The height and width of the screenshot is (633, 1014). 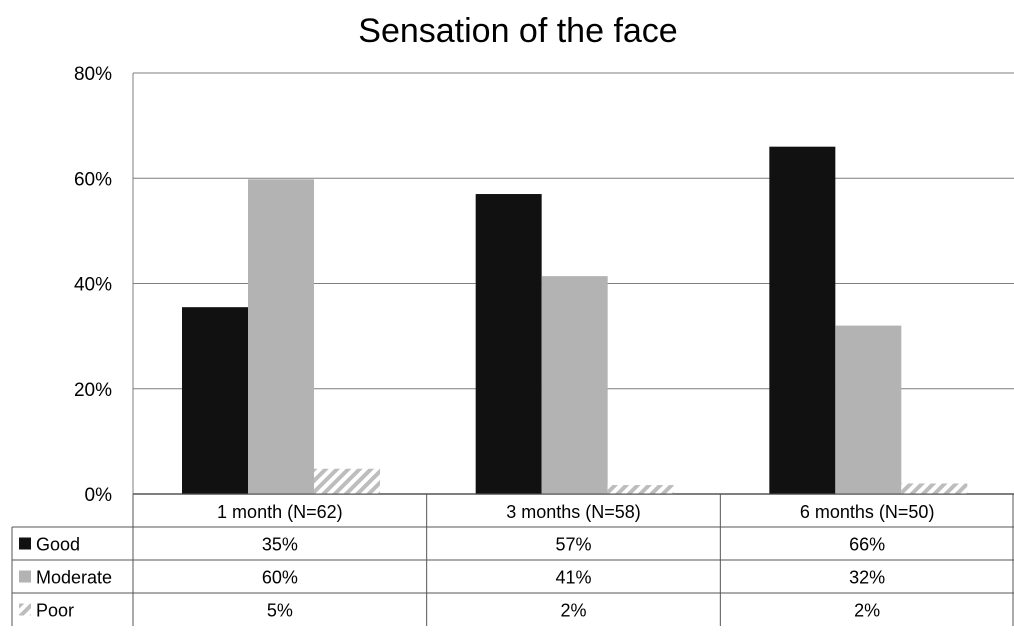 What do you see at coordinates (280, 611) in the screenshot?
I see `data-label: 5%` at bounding box center [280, 611].